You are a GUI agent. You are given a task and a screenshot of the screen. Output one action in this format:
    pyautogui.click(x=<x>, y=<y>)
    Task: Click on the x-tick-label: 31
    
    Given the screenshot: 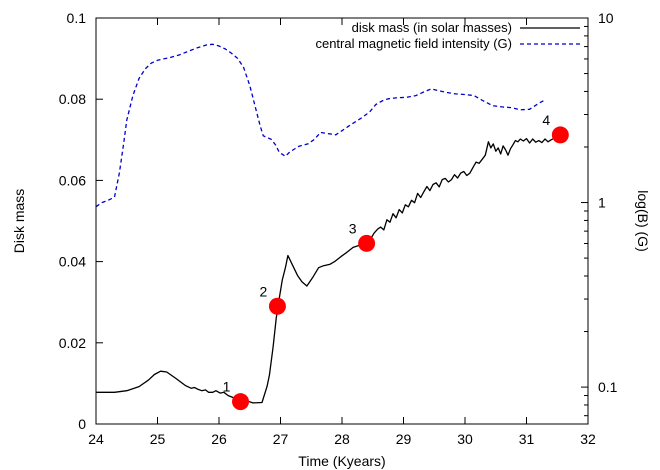 What is the action you would take?
    pyautogui.click(x=527, y=439)
    